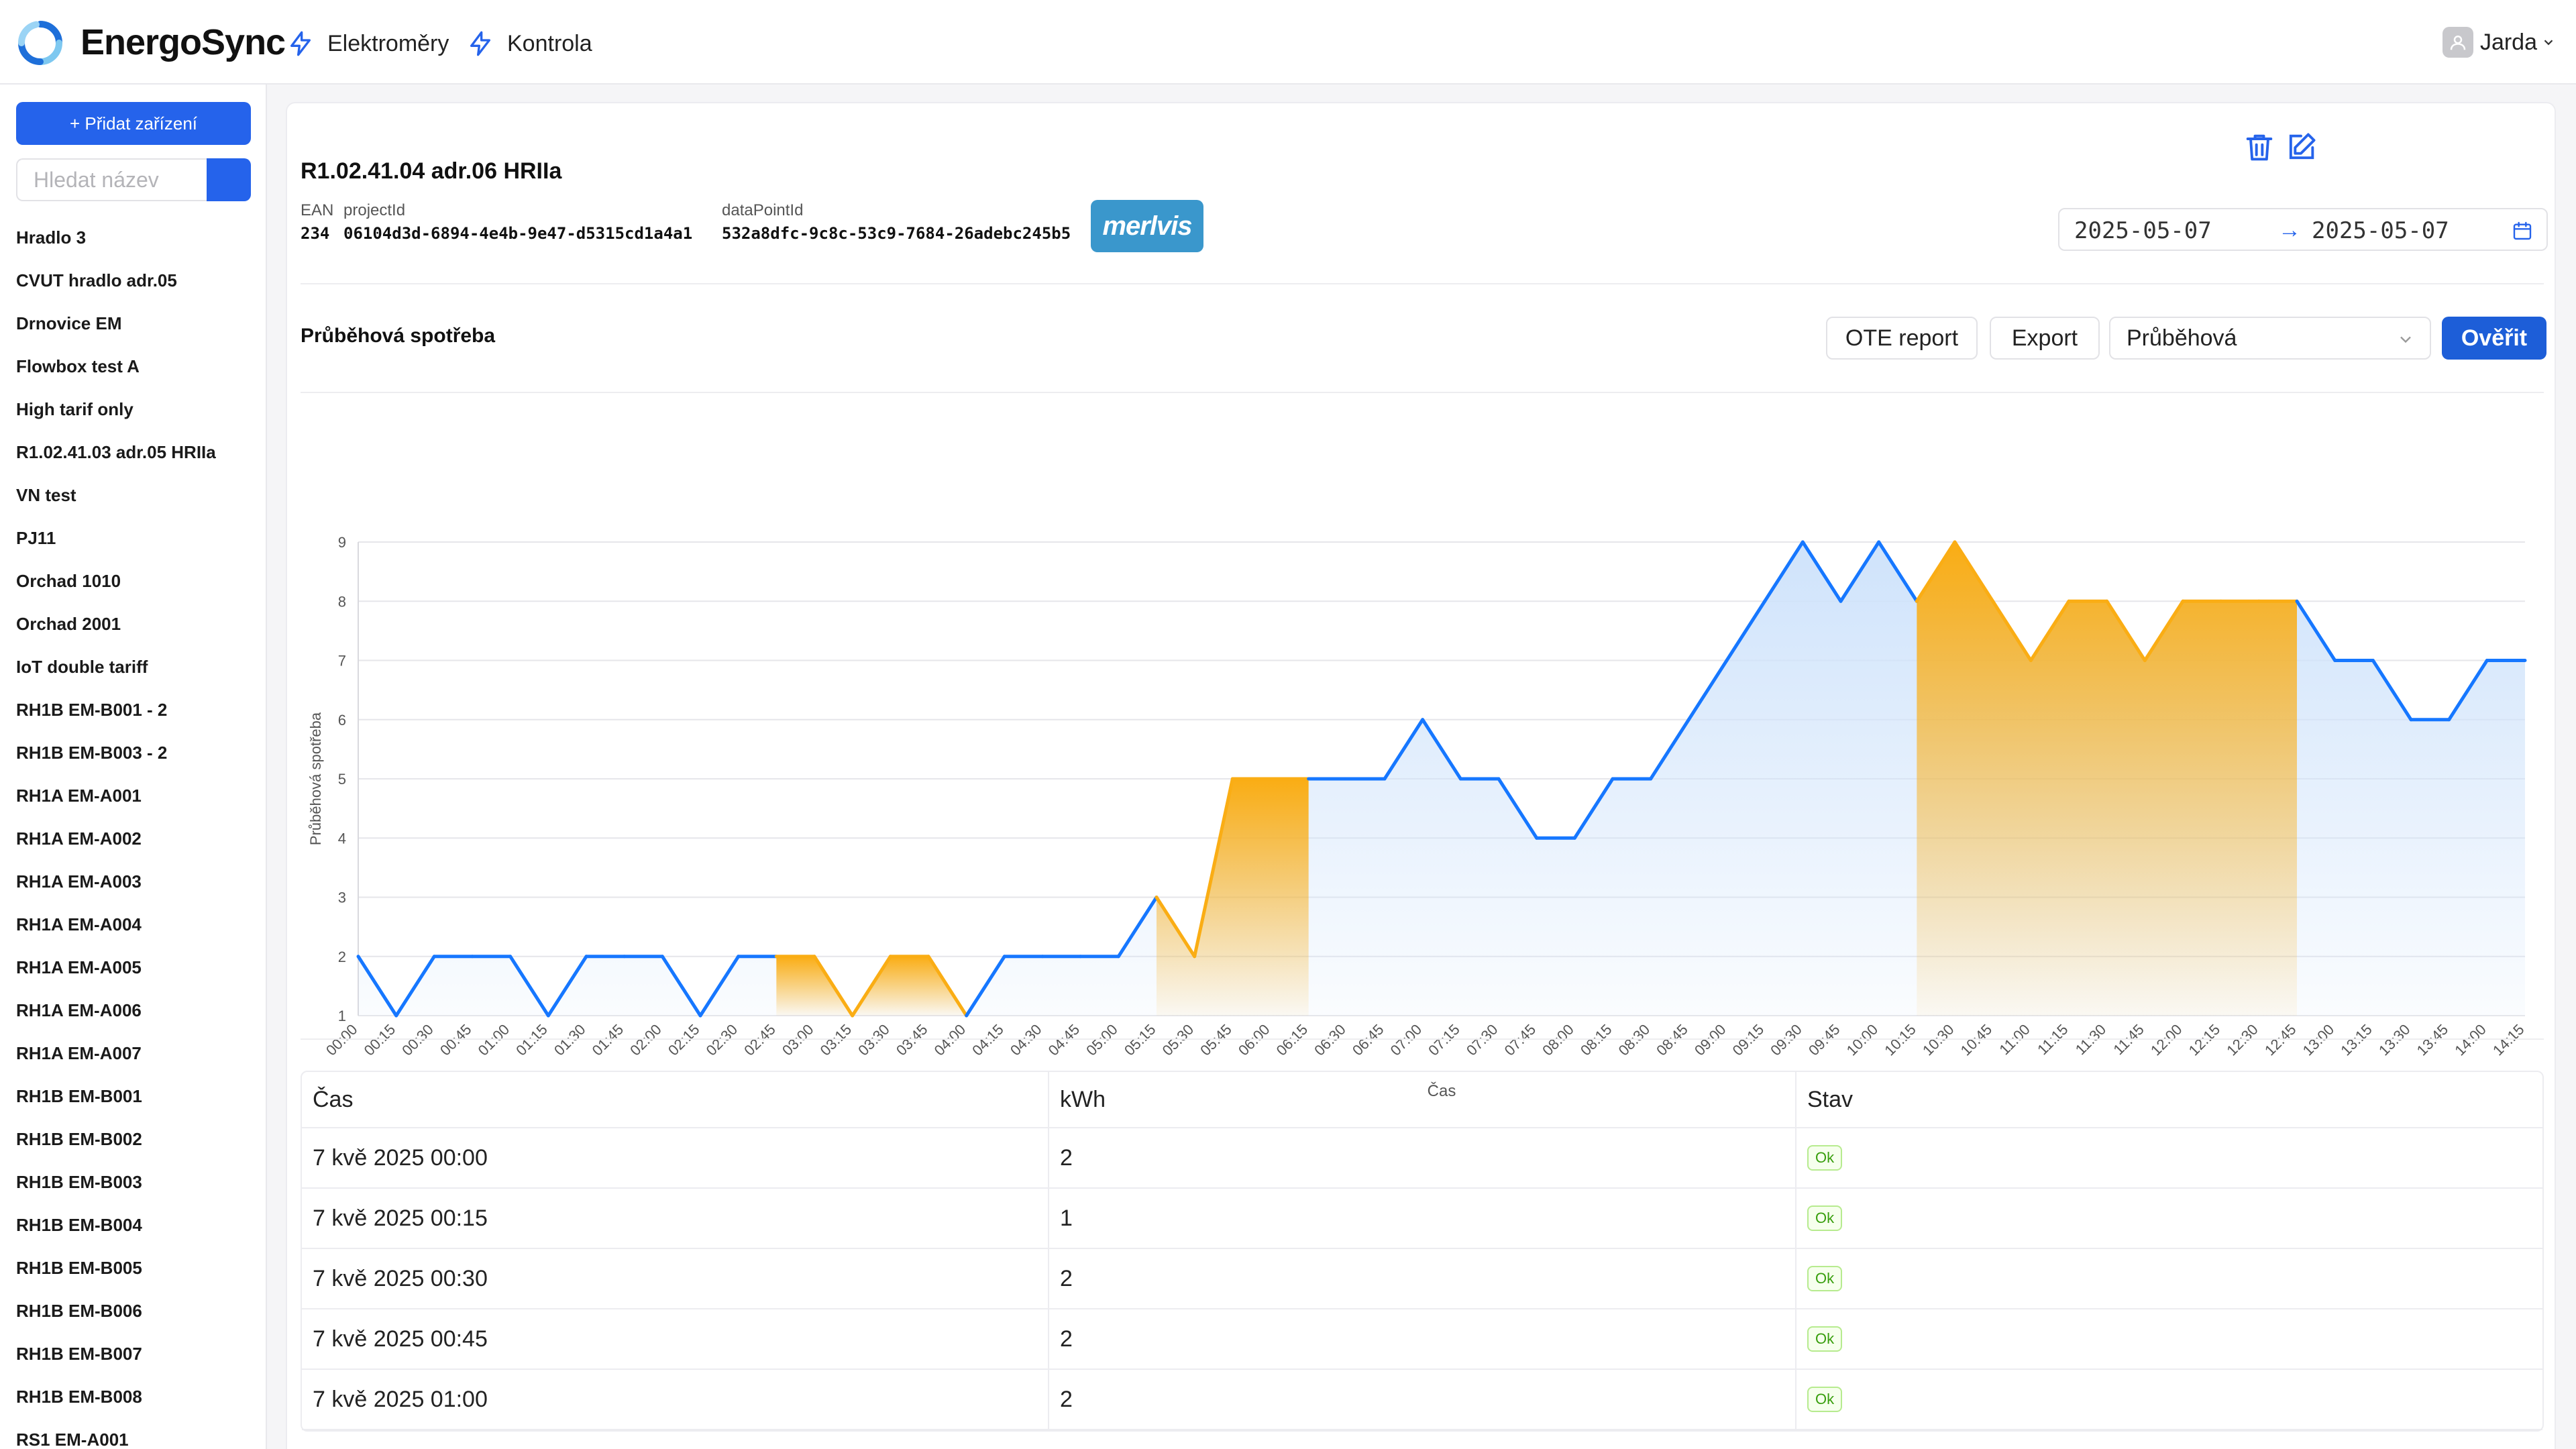  I want to click on sidebar-device-item: RH1B EM-B003, so click(79, 1182).